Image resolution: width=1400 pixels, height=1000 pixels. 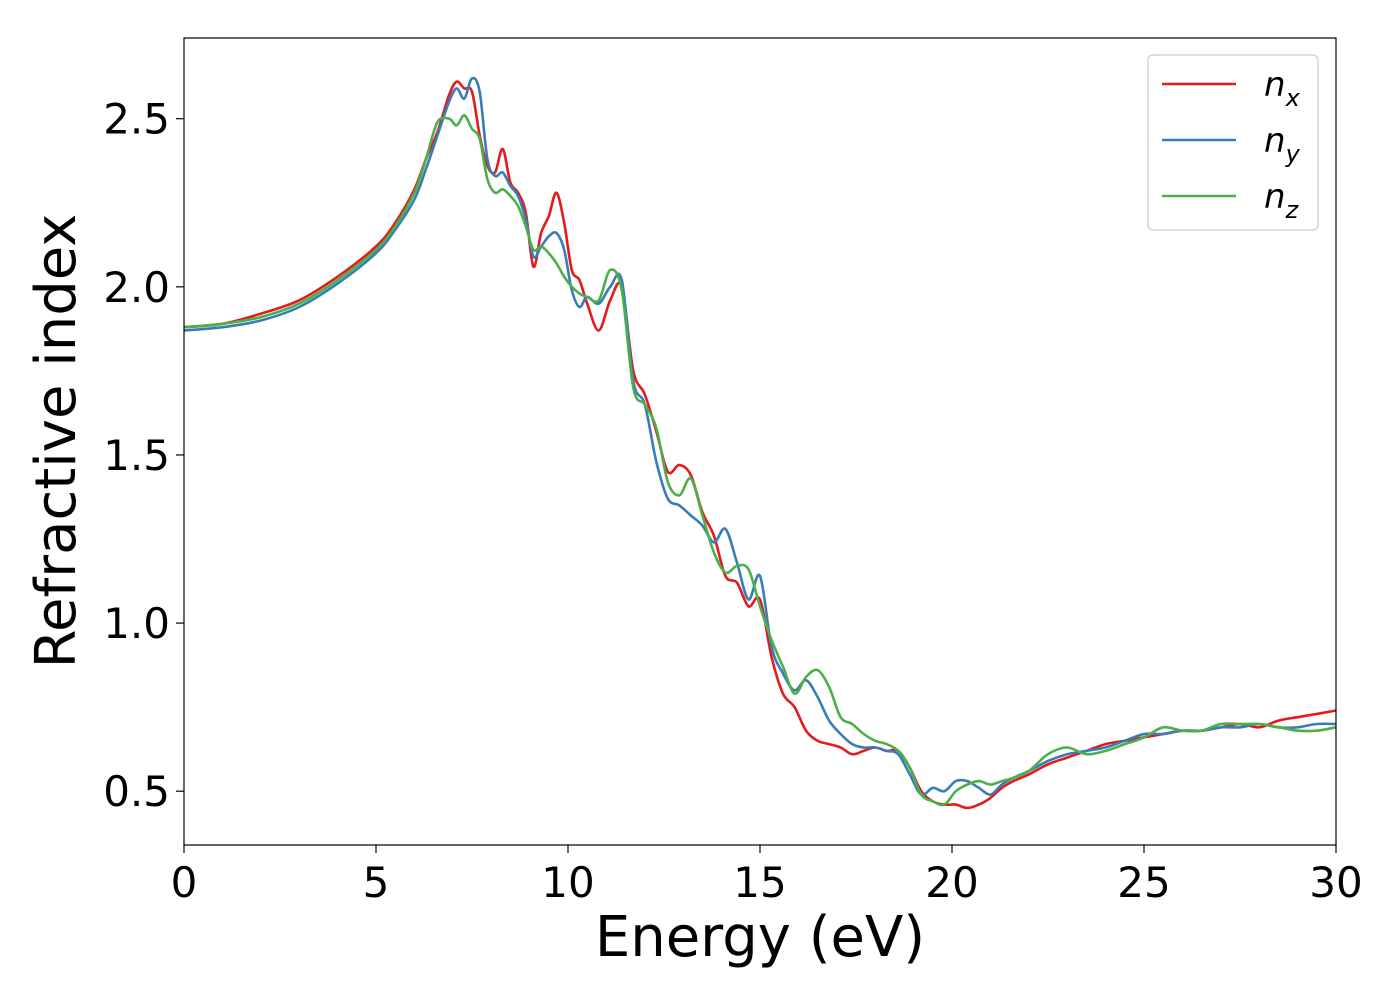 I want to click on legend-label-n-y: ny, so click(x=1282, y=144).